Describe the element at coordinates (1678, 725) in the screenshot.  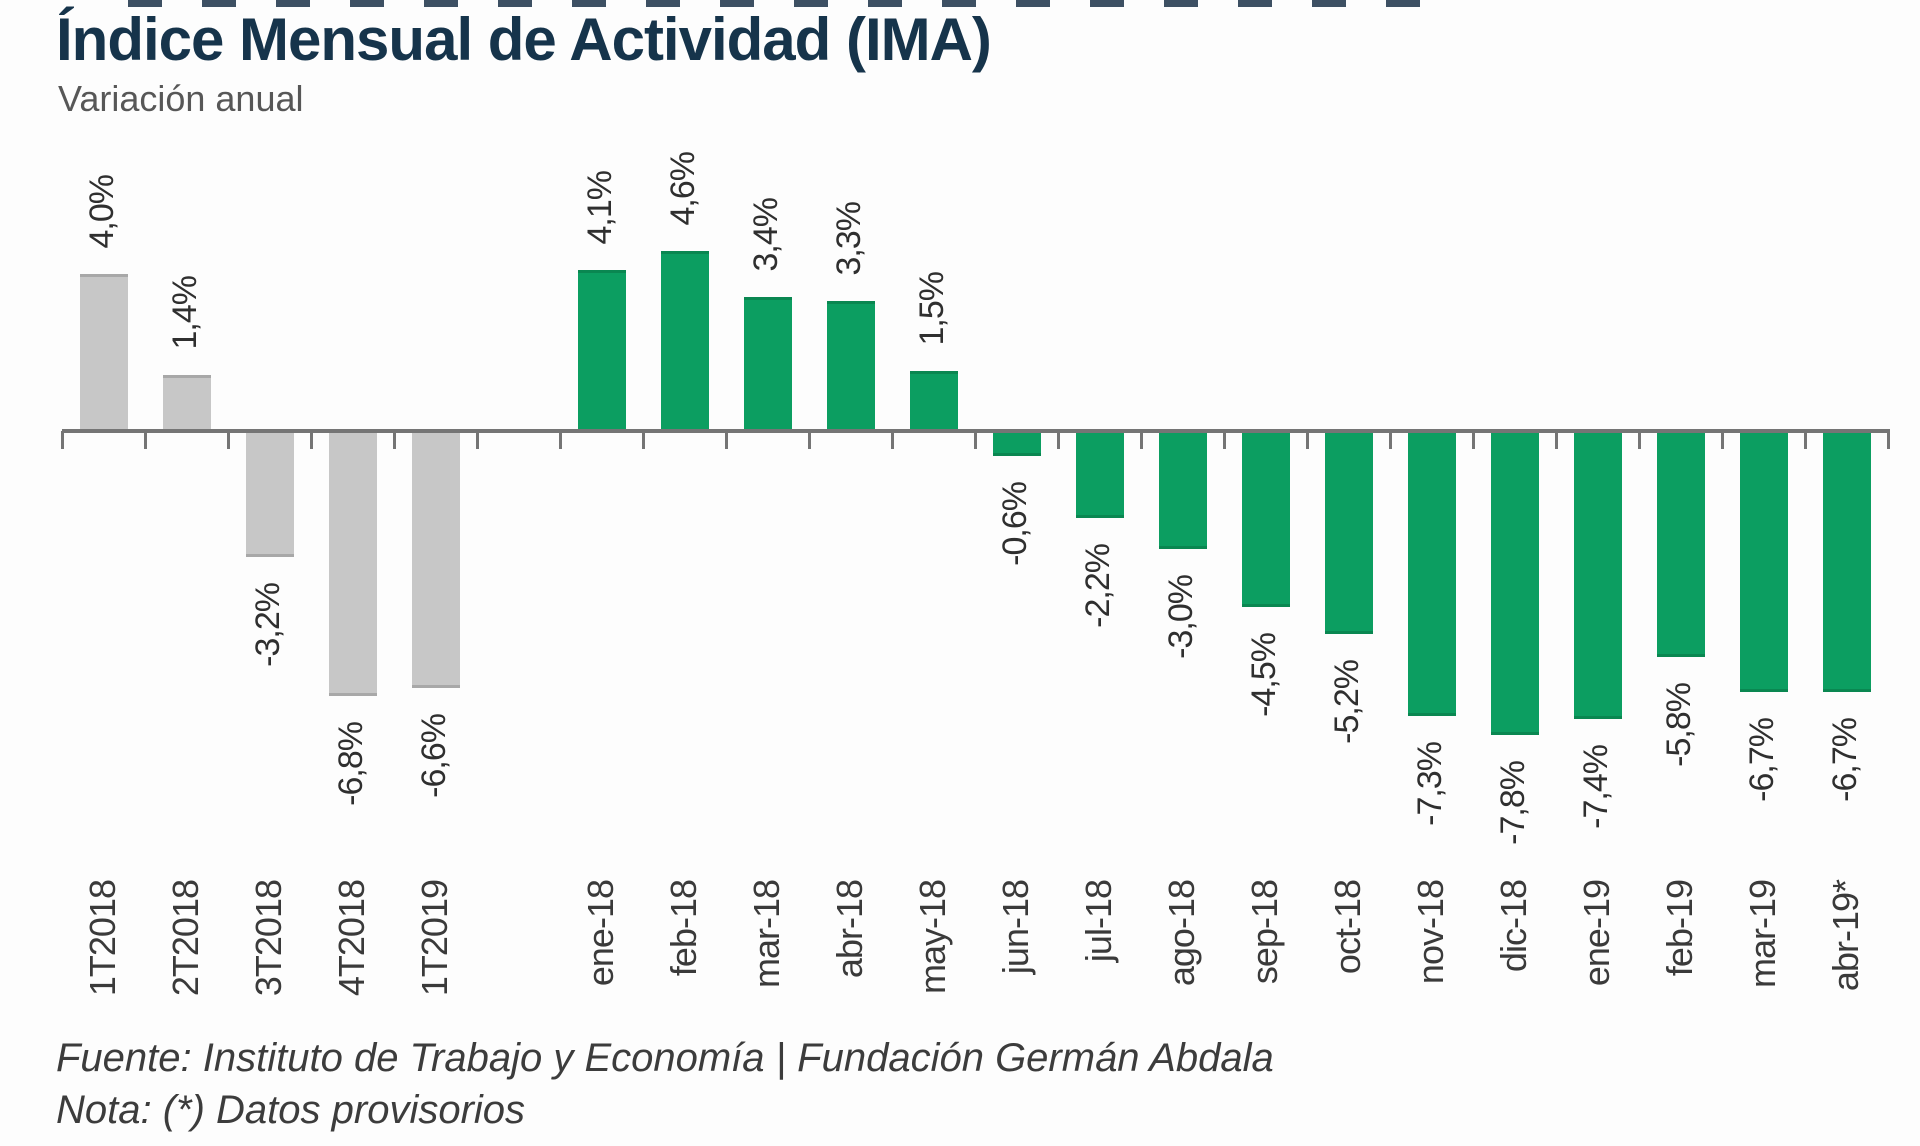
I see `value-label-feb-19: -5,8%` at that location.